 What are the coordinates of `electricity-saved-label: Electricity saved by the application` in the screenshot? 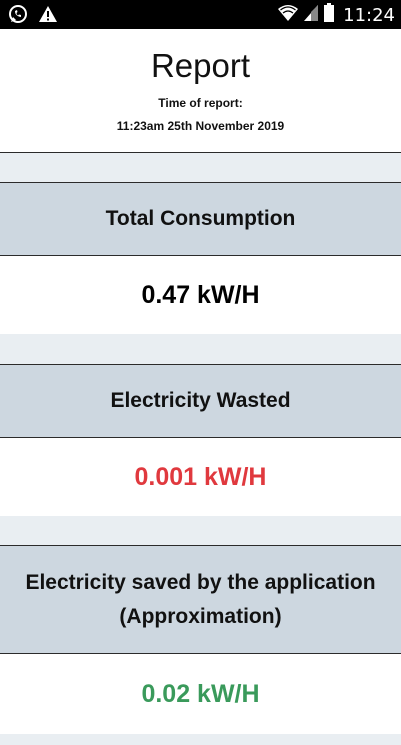 It's located at (200, 582).